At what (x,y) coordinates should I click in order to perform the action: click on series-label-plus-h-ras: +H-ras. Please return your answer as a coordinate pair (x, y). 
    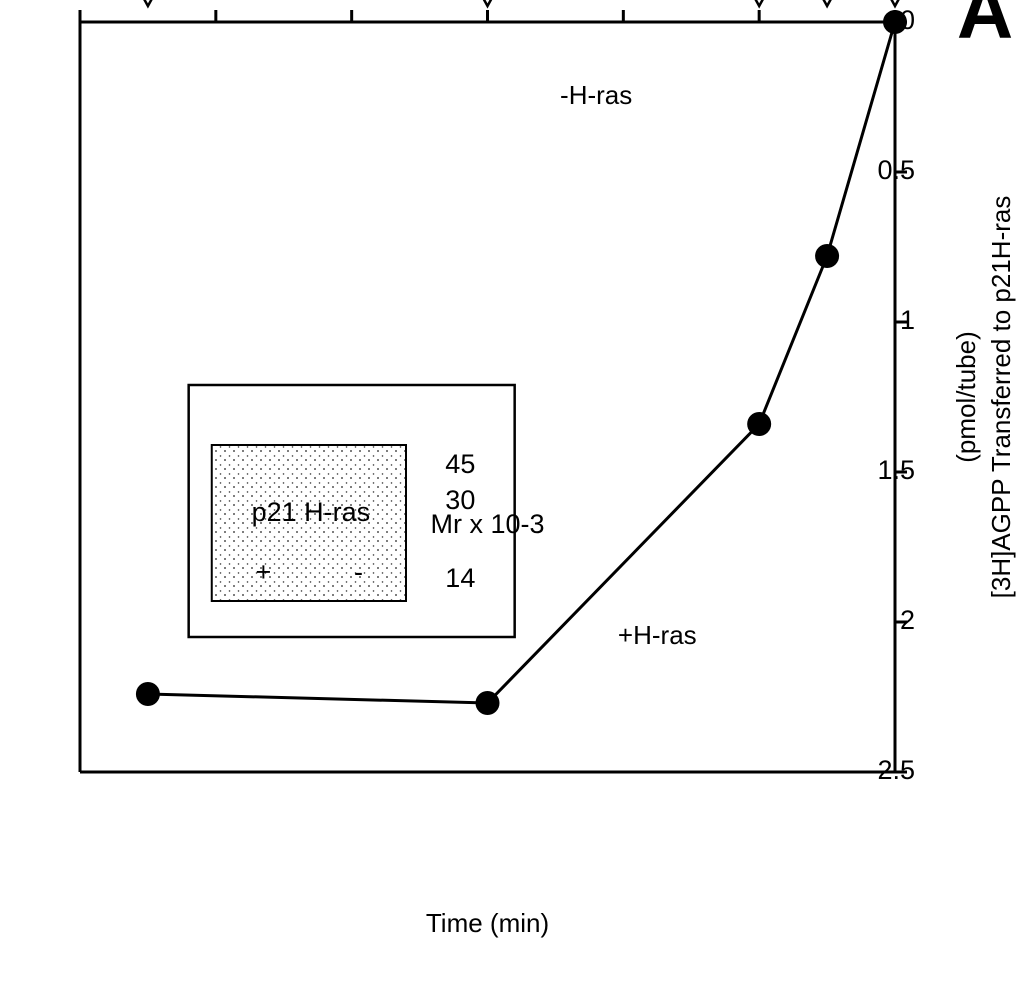
    Looking at the image, I should click on (657, 635).